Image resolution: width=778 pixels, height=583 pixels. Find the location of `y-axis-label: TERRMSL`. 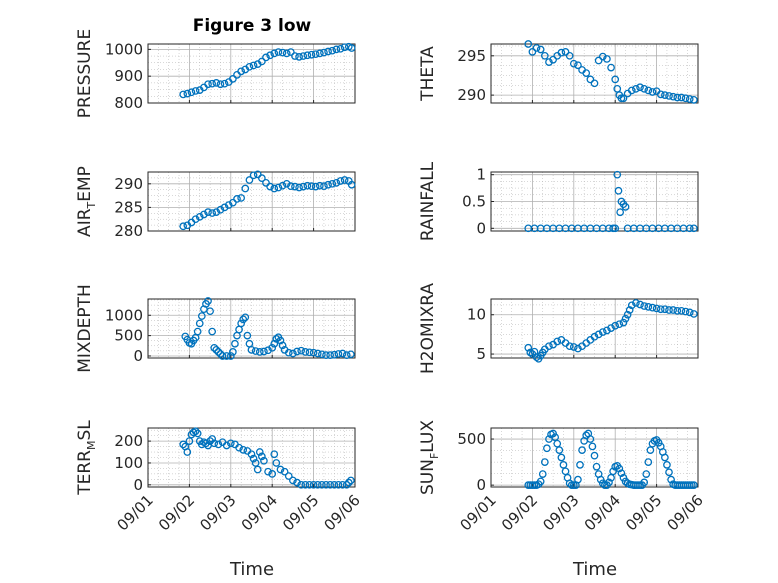

y-axis-label: TERRMSL is located at coordinates (86, 458).